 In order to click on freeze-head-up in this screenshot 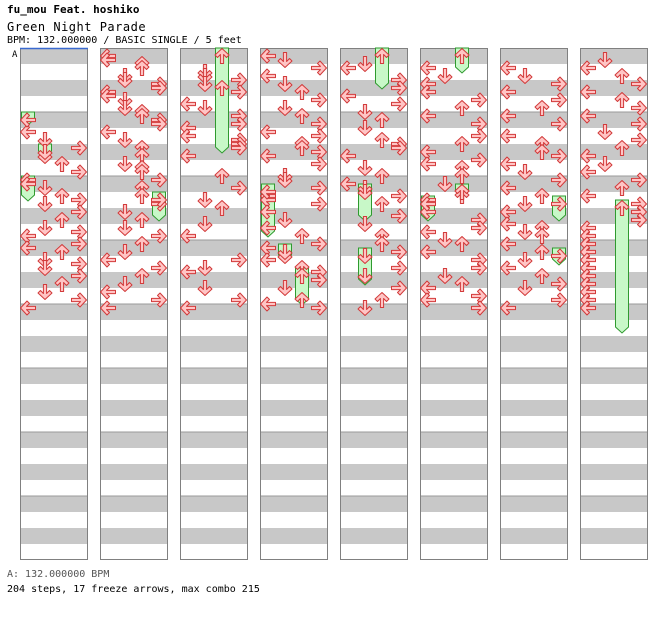, I will do `click(302, 276)`.